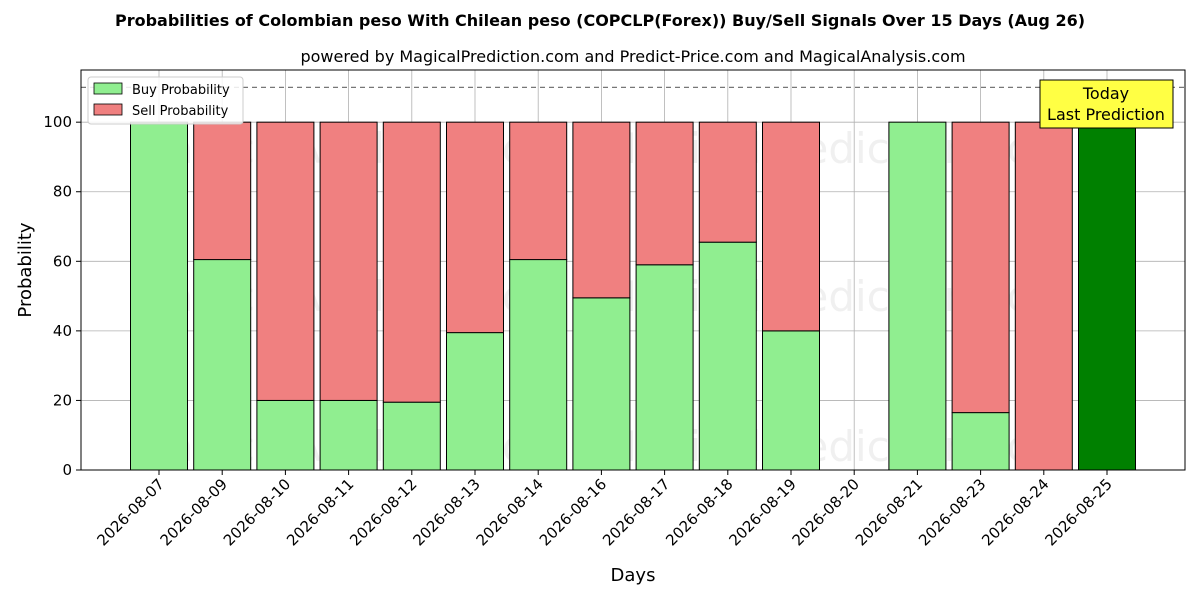  Describe the element at coordinates (762, 512) in the screenshot. I see `x-tick-label: 2026-08-19` at that location.